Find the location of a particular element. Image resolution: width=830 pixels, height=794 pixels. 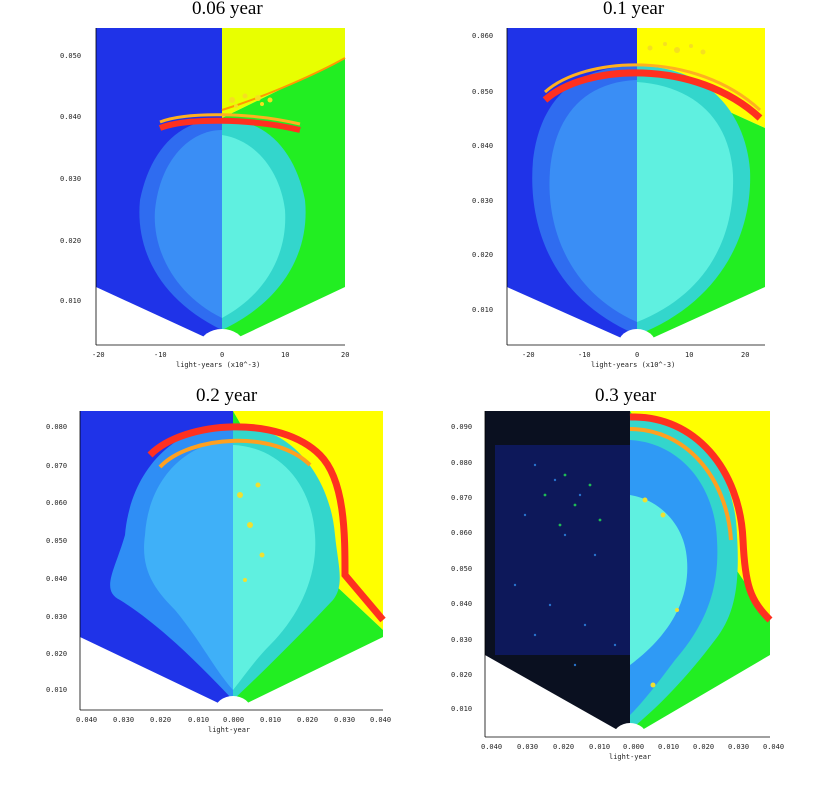

panel-title: 0.06 year is located at coordinates (227, 9).